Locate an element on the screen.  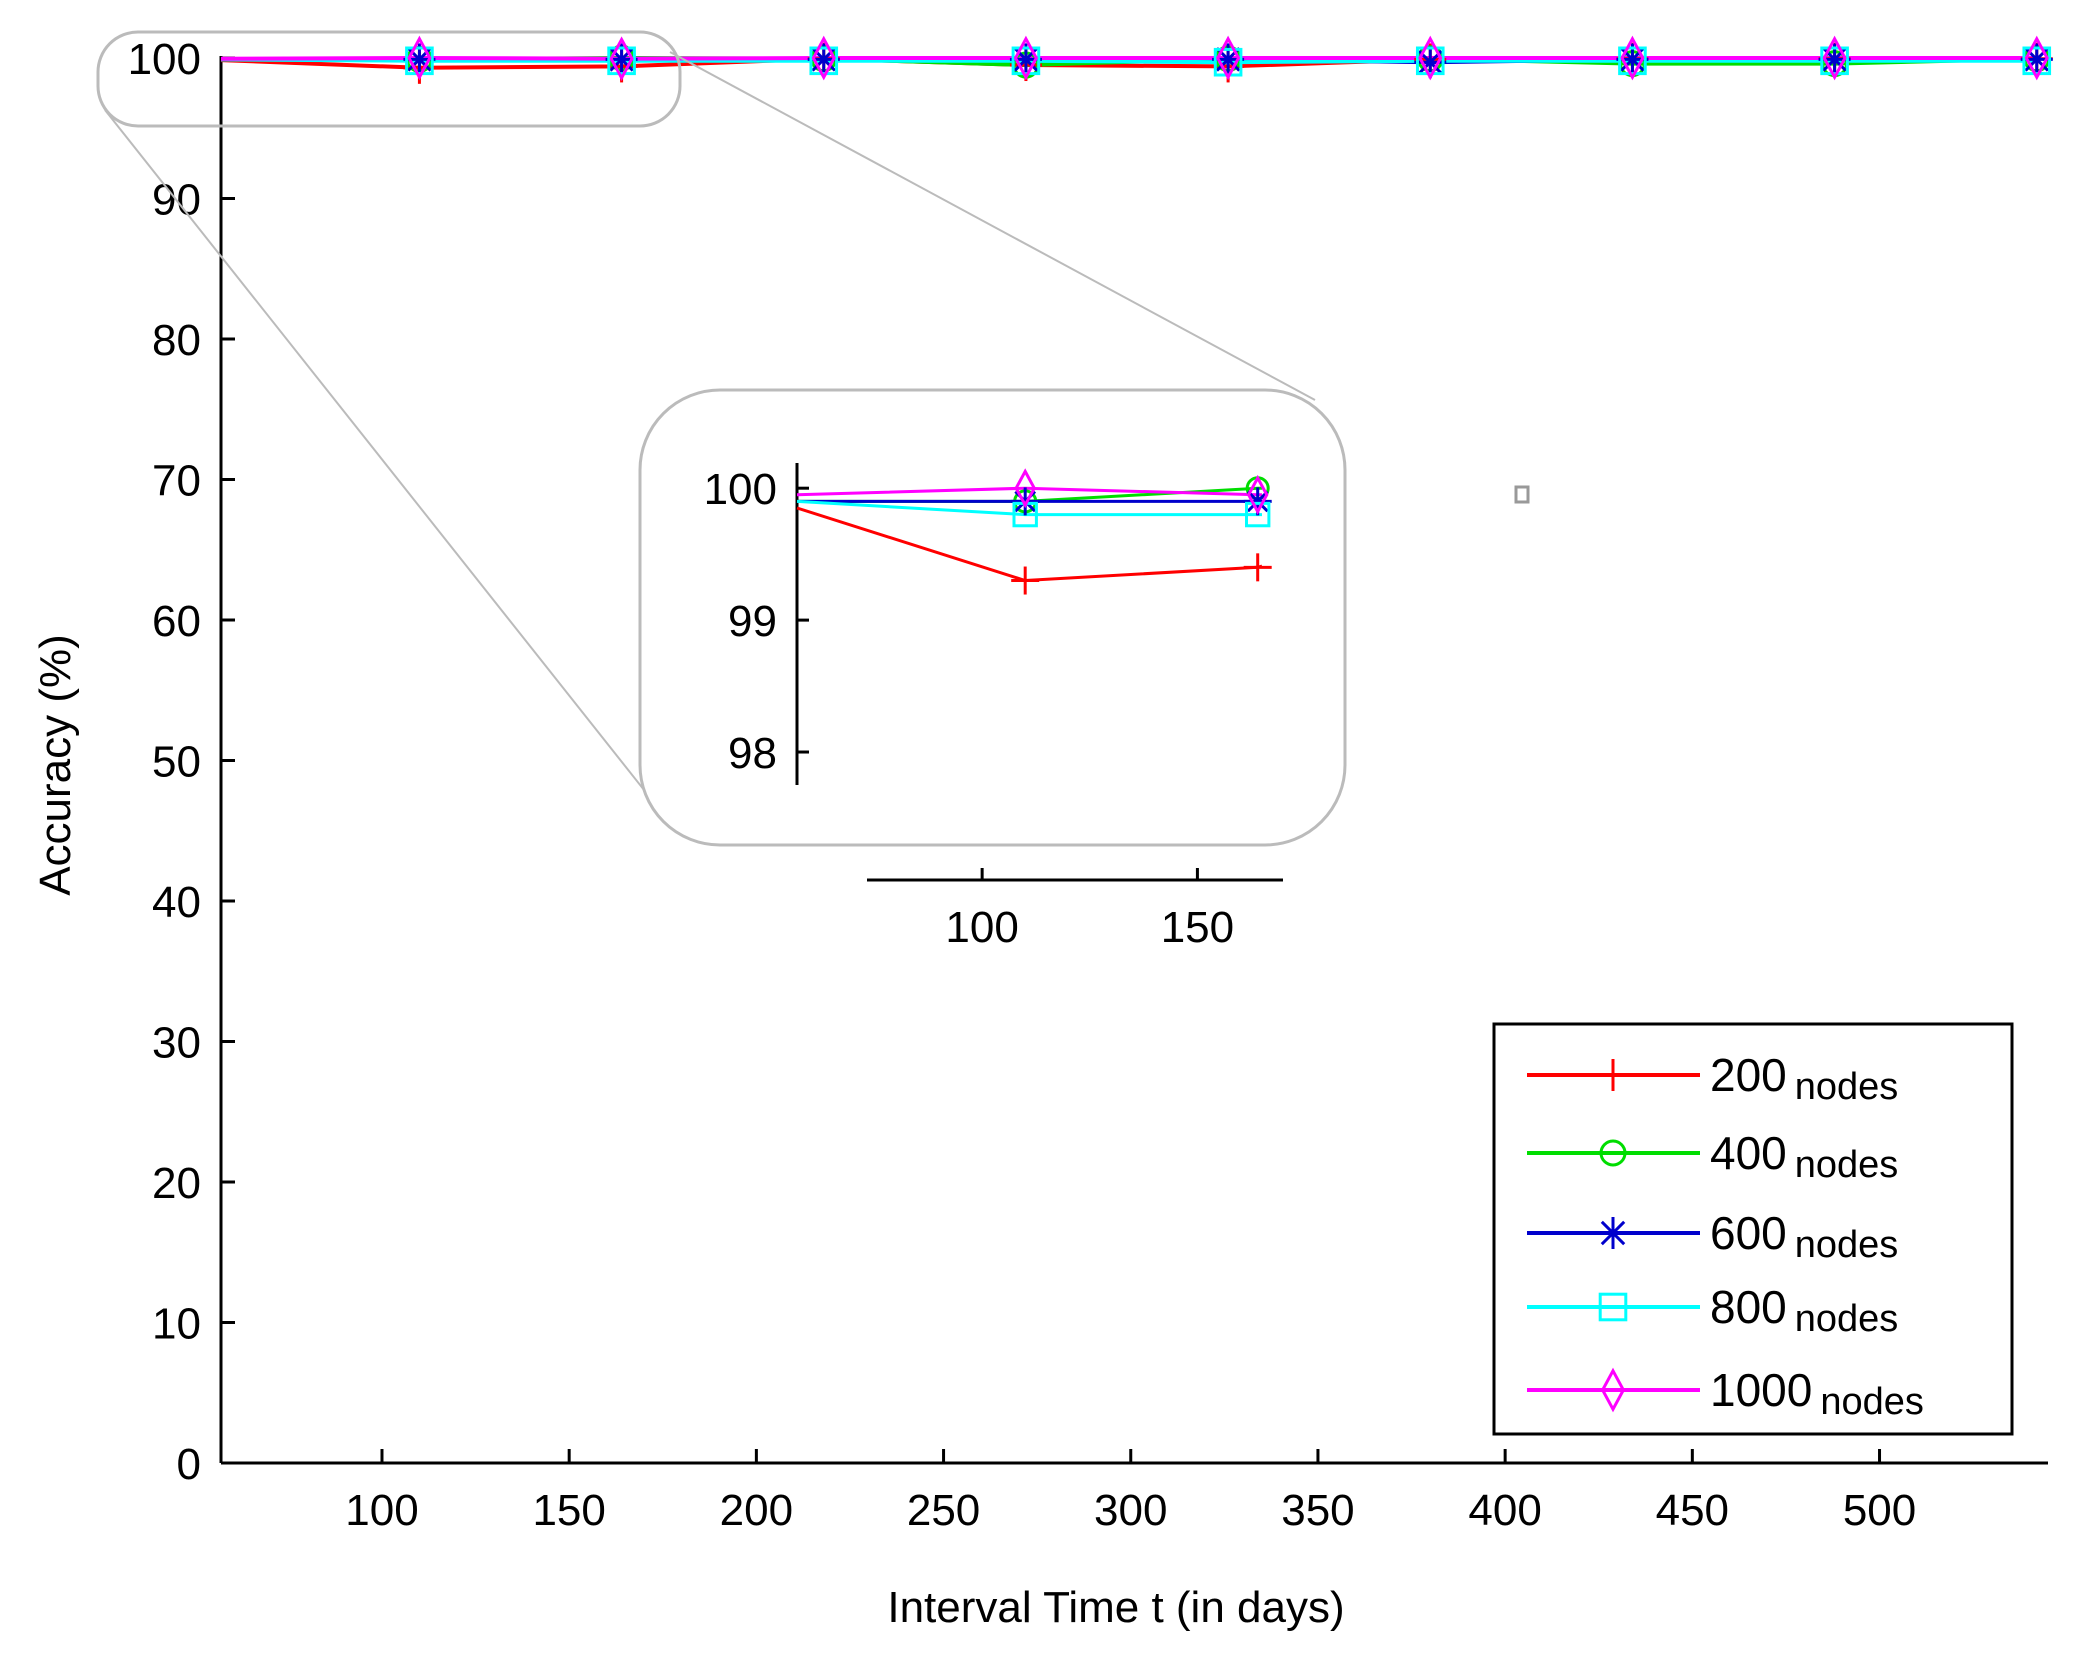
y-tick-label: 10 is located at coordinates (176, 1324).